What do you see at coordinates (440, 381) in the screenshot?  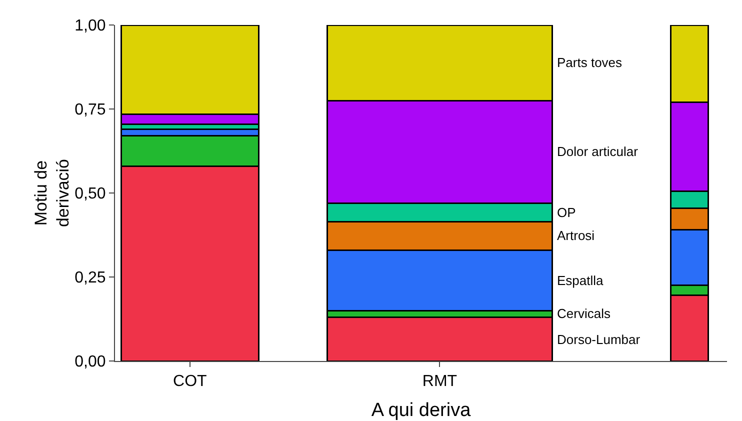 I see `x-tick-label: RMT` at bounding box center [440, 381].